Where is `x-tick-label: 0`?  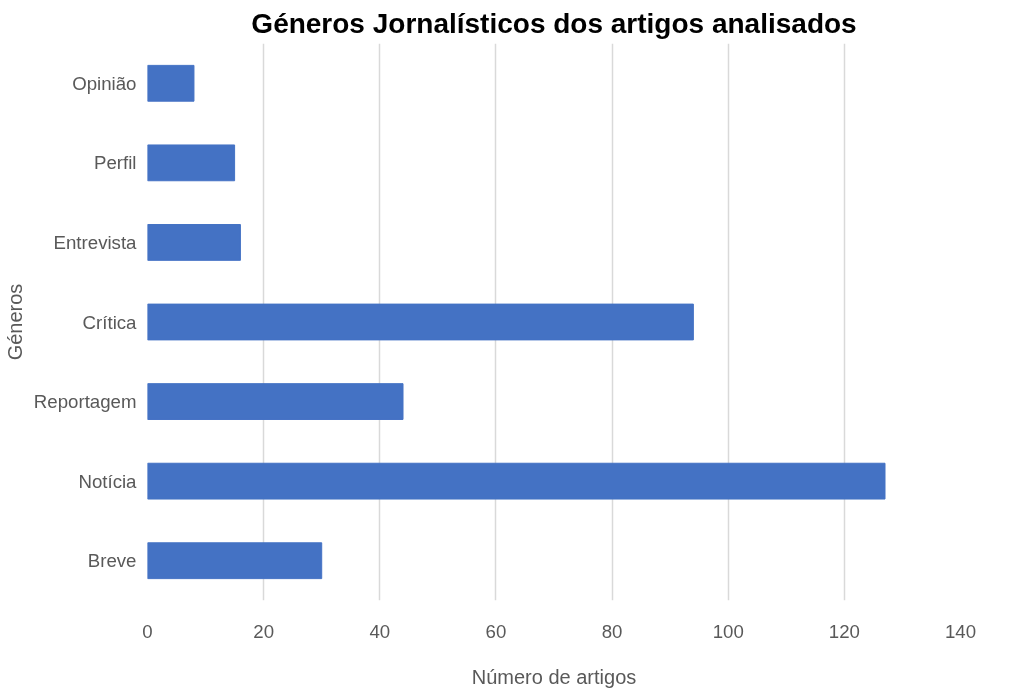 x-tick-label: 0 is located at coordinates (147, 631).